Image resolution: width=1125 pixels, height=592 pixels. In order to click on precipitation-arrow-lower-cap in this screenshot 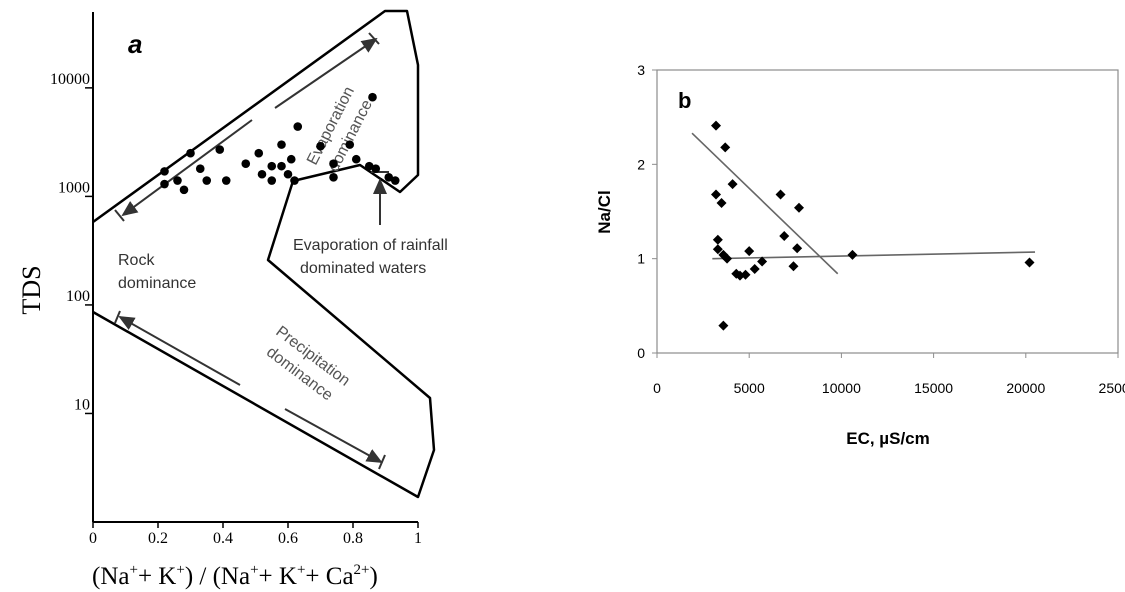, I will do `click(382, 462)`.